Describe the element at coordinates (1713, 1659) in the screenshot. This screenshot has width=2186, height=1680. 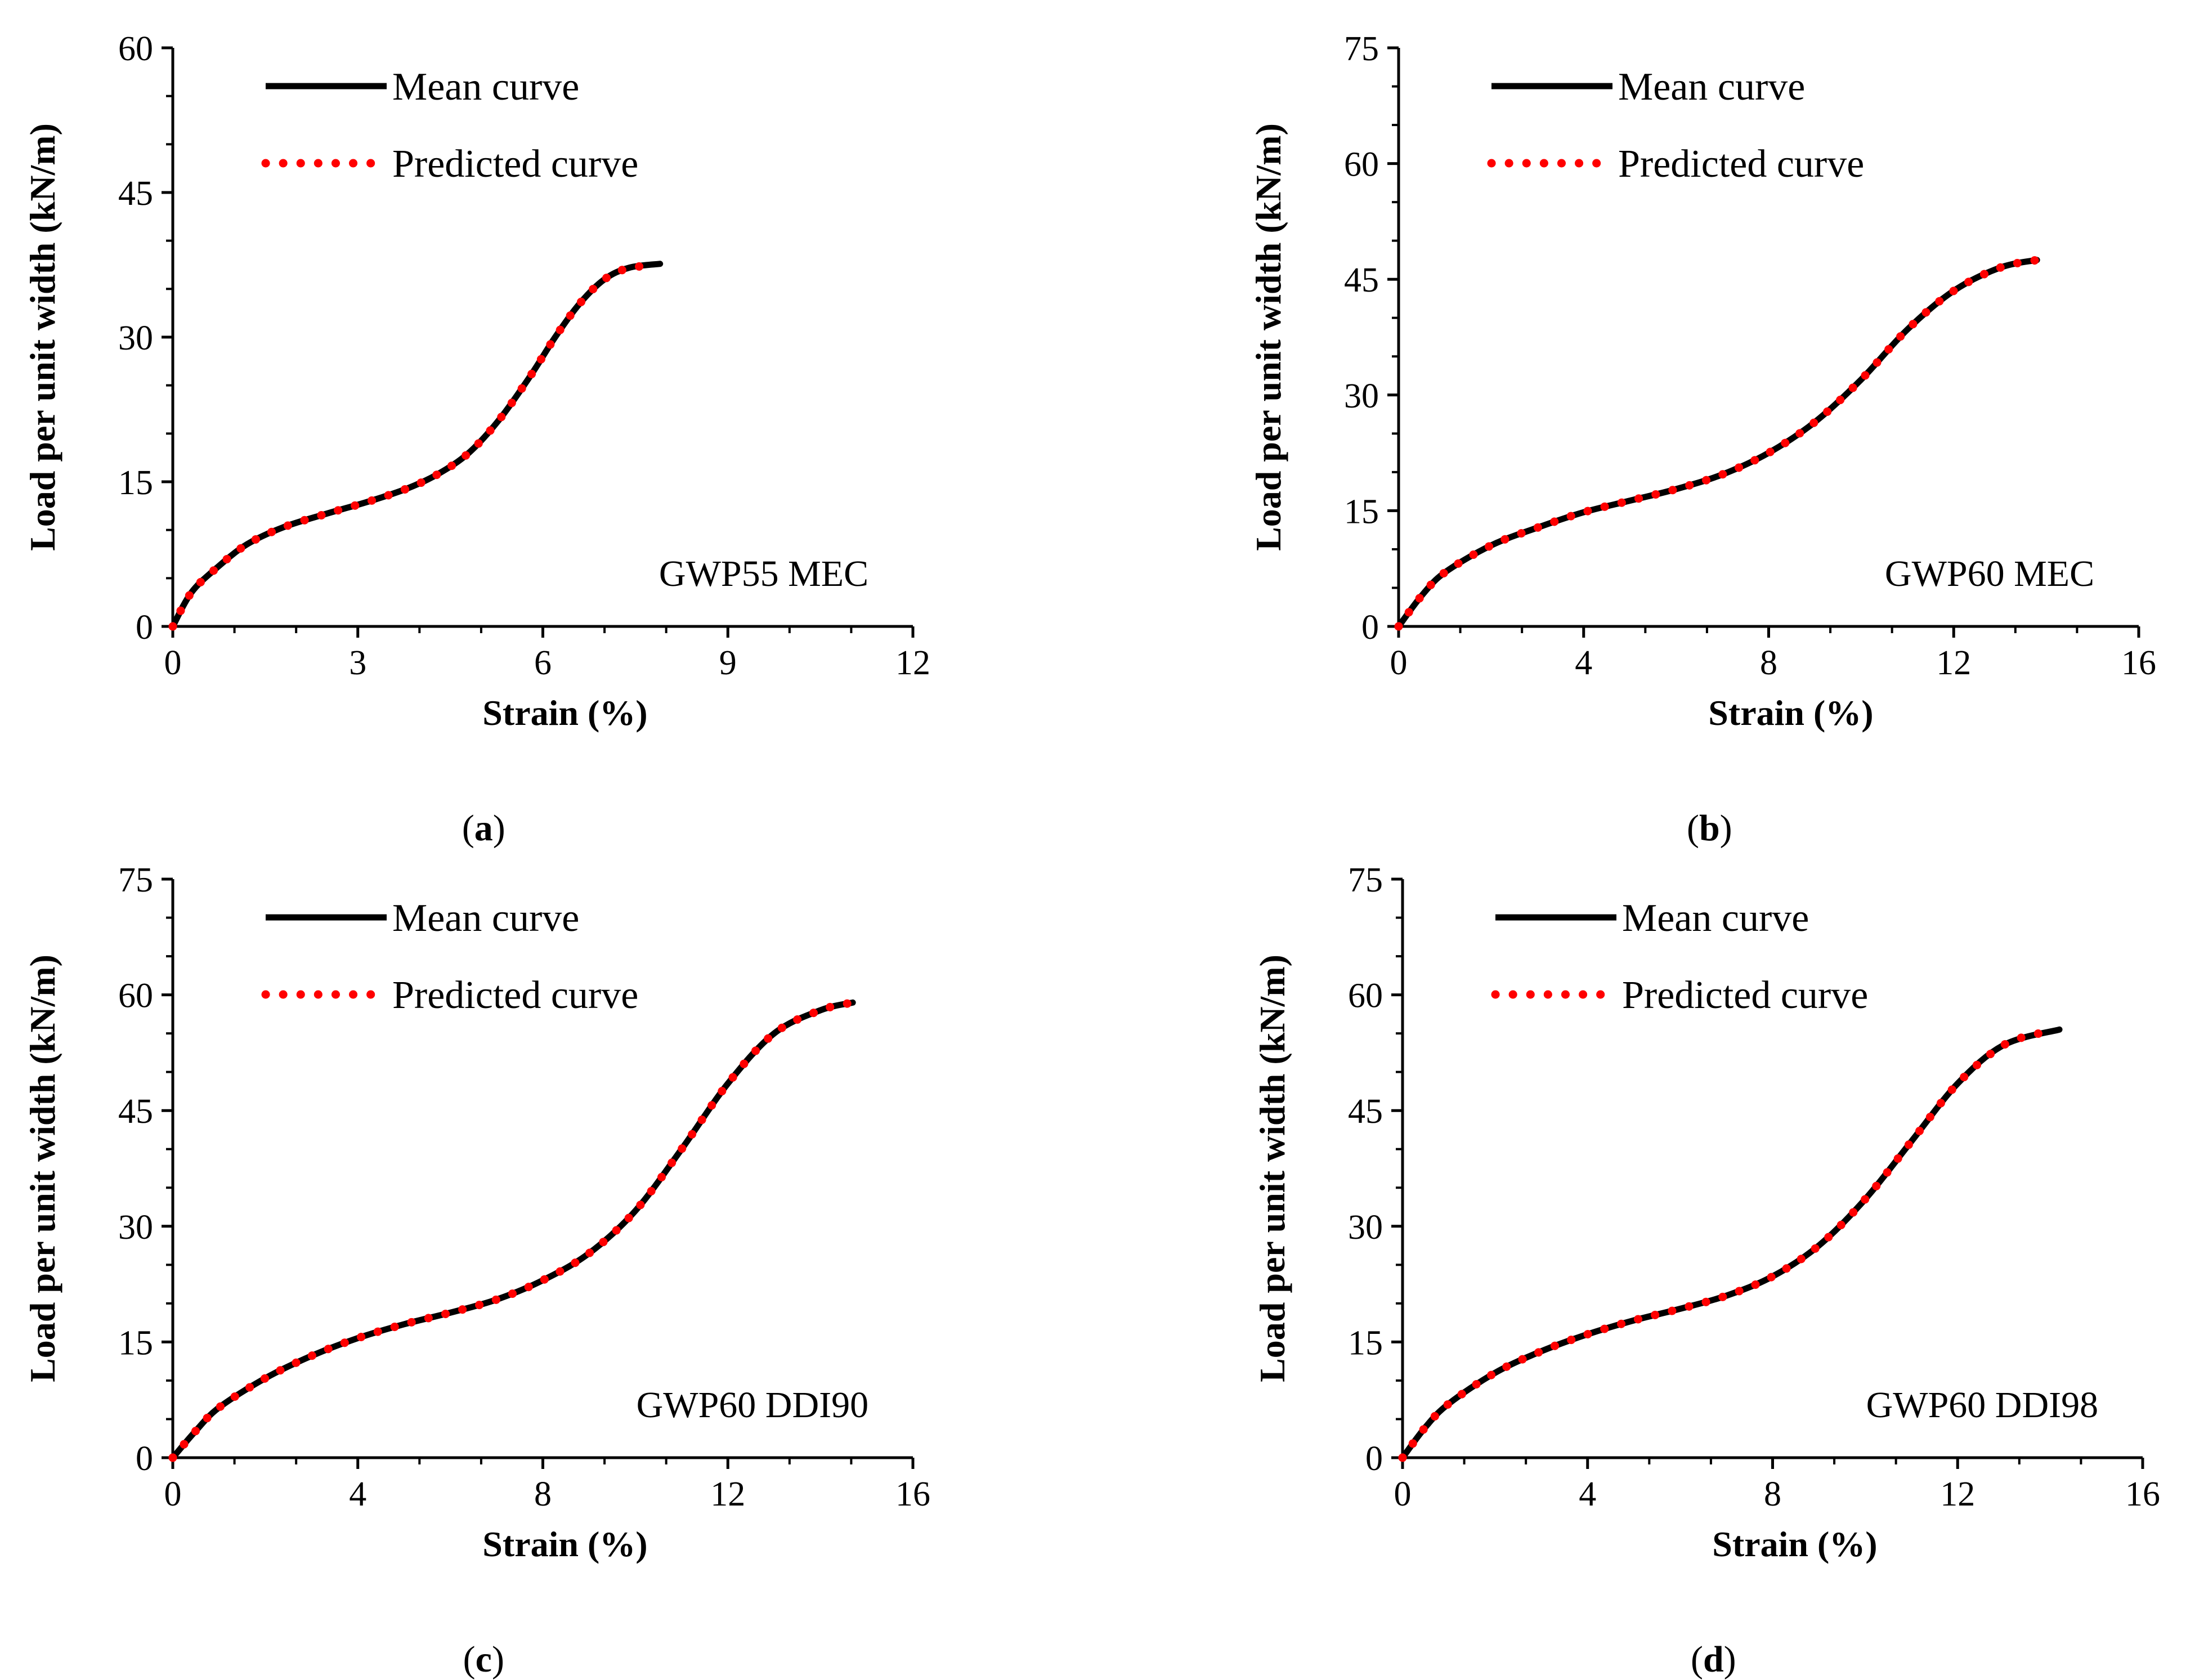
I see `panel-label: (d)` at that location.